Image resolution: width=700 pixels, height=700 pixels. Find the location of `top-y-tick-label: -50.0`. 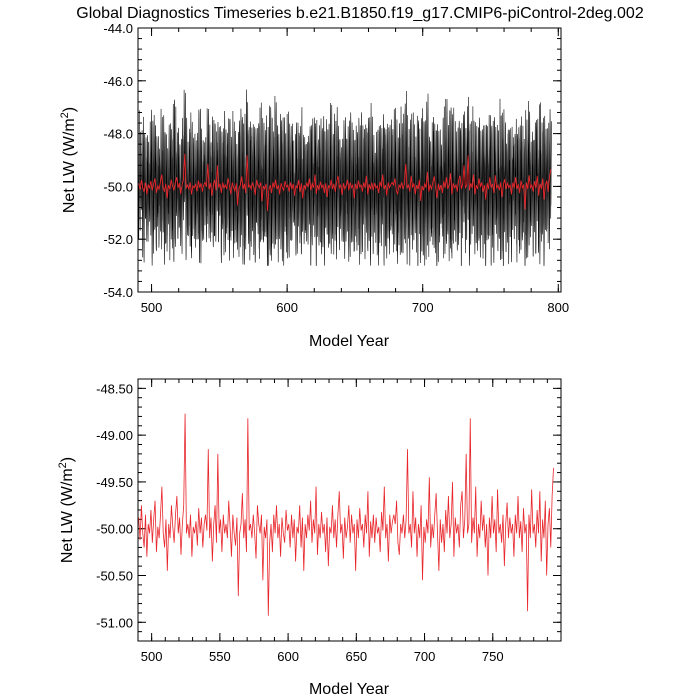

top-y-tick-label: -50.0 is located at coordinates (118, 186).